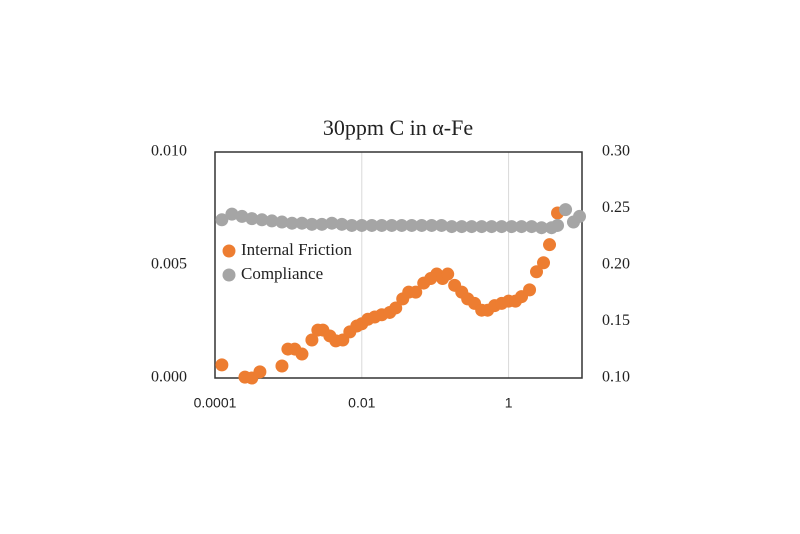  Describe the element at coordinates (169, 264) in the screenshot. I see `y-tick-label: 0.005` at that location.